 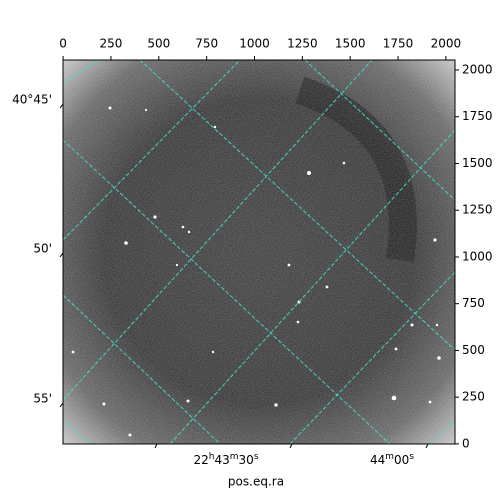 What do you see at coordinates (110, 44) in the screenshot?
I see `x-tick-label: 250` at bounding box center [110, 44].